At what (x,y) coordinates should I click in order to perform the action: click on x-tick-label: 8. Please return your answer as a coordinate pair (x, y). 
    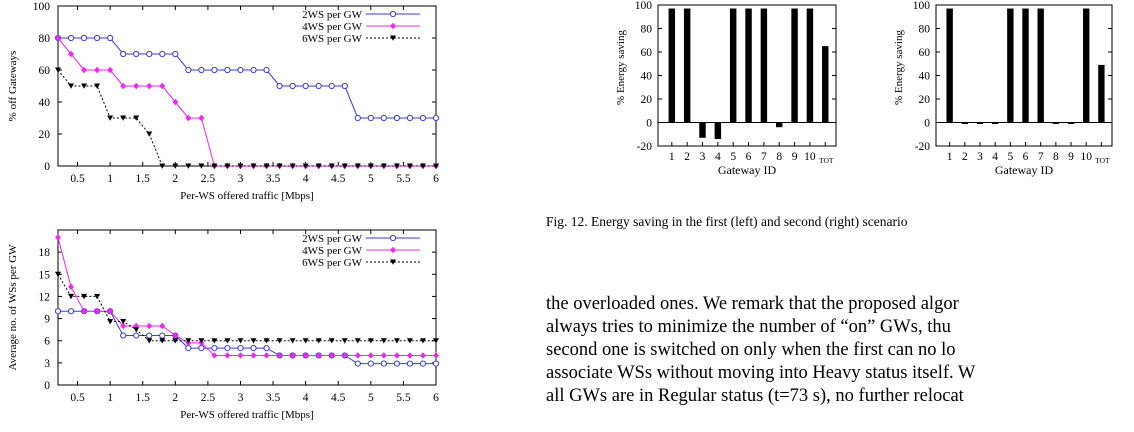
    Looking at the image, I should click on (1056, 157).